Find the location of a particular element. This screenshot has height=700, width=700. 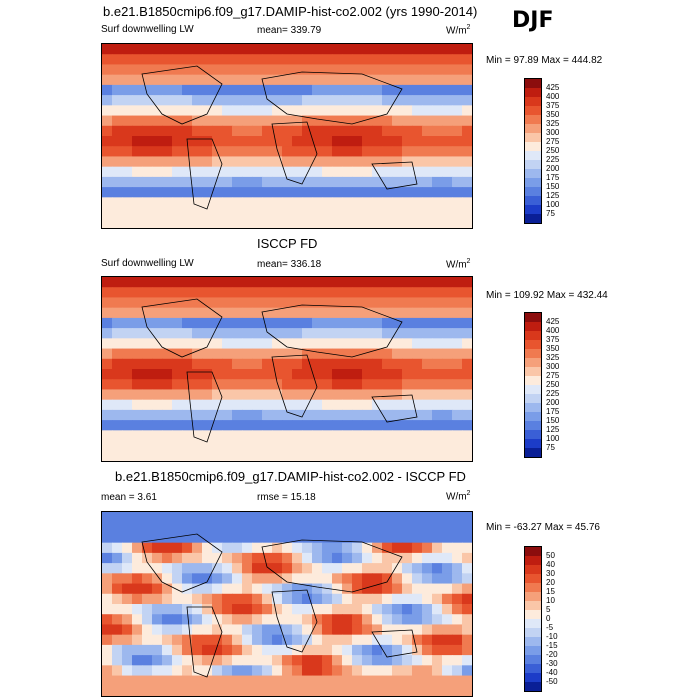

coastline is located at coordinates (204, 407).